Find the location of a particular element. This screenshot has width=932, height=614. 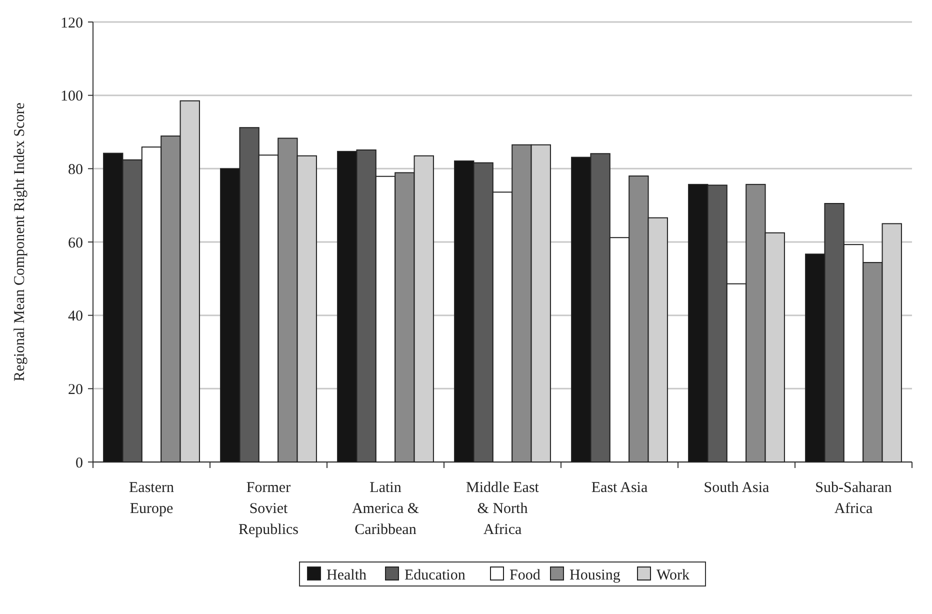

legend-label: Education is located at coordinates (435, 575).